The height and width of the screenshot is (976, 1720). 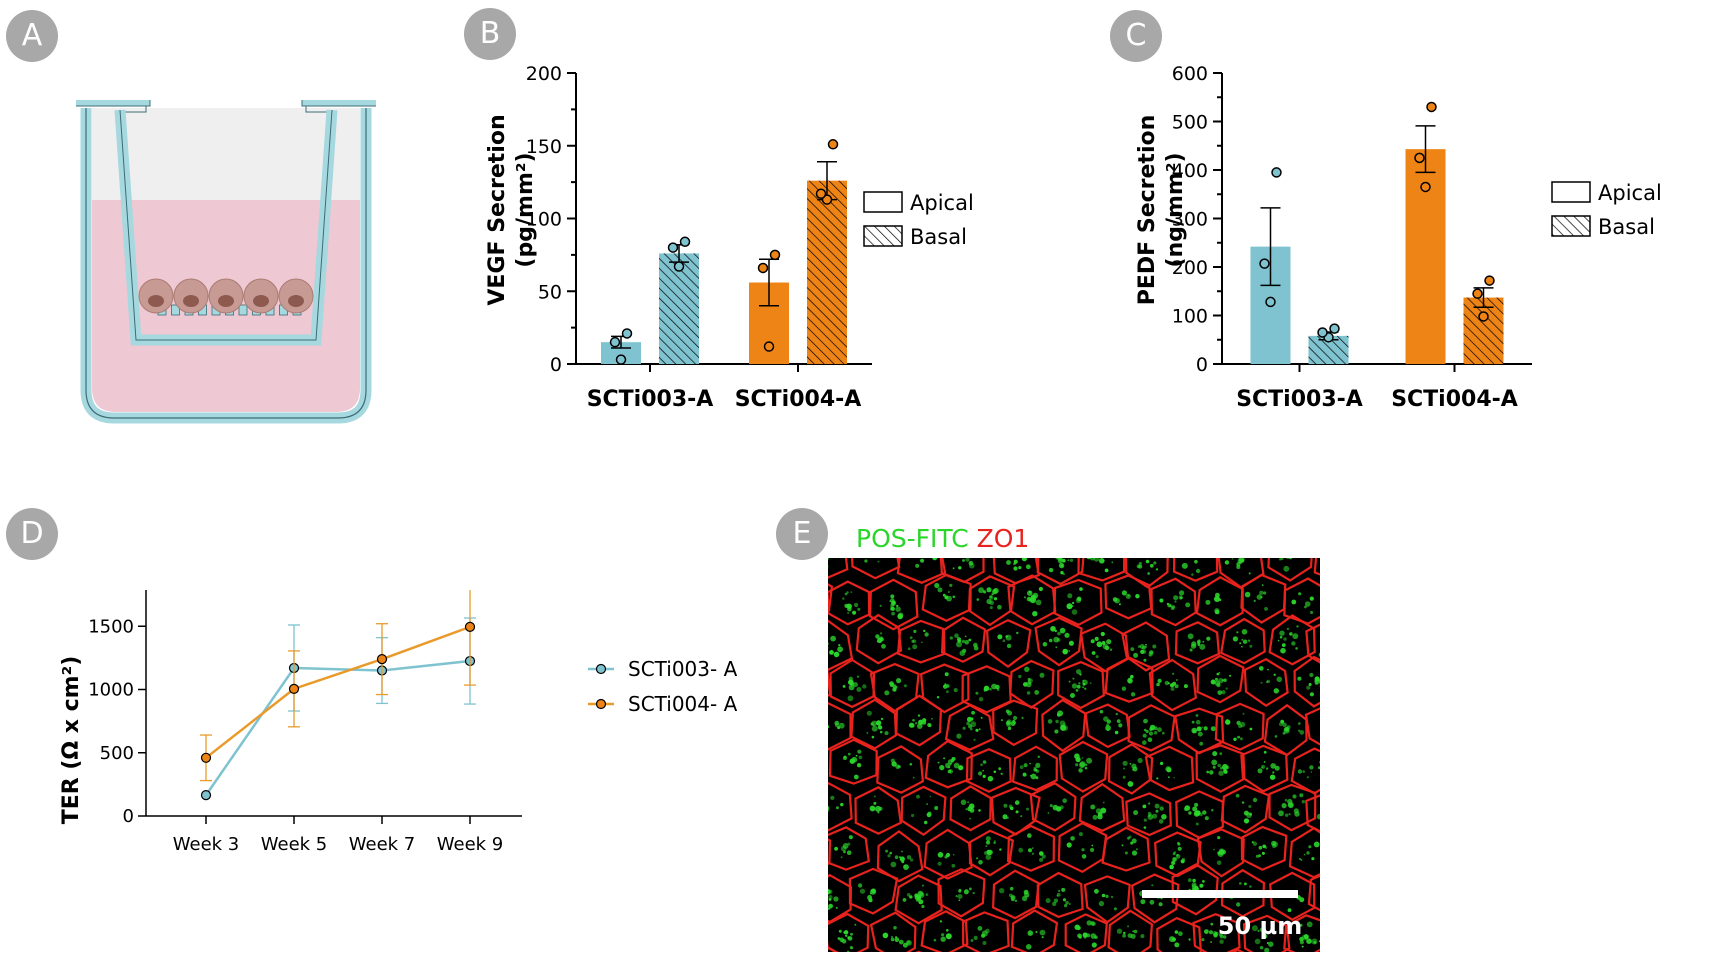 I want to click on insert-flange-left, so click(x=113, y=103).